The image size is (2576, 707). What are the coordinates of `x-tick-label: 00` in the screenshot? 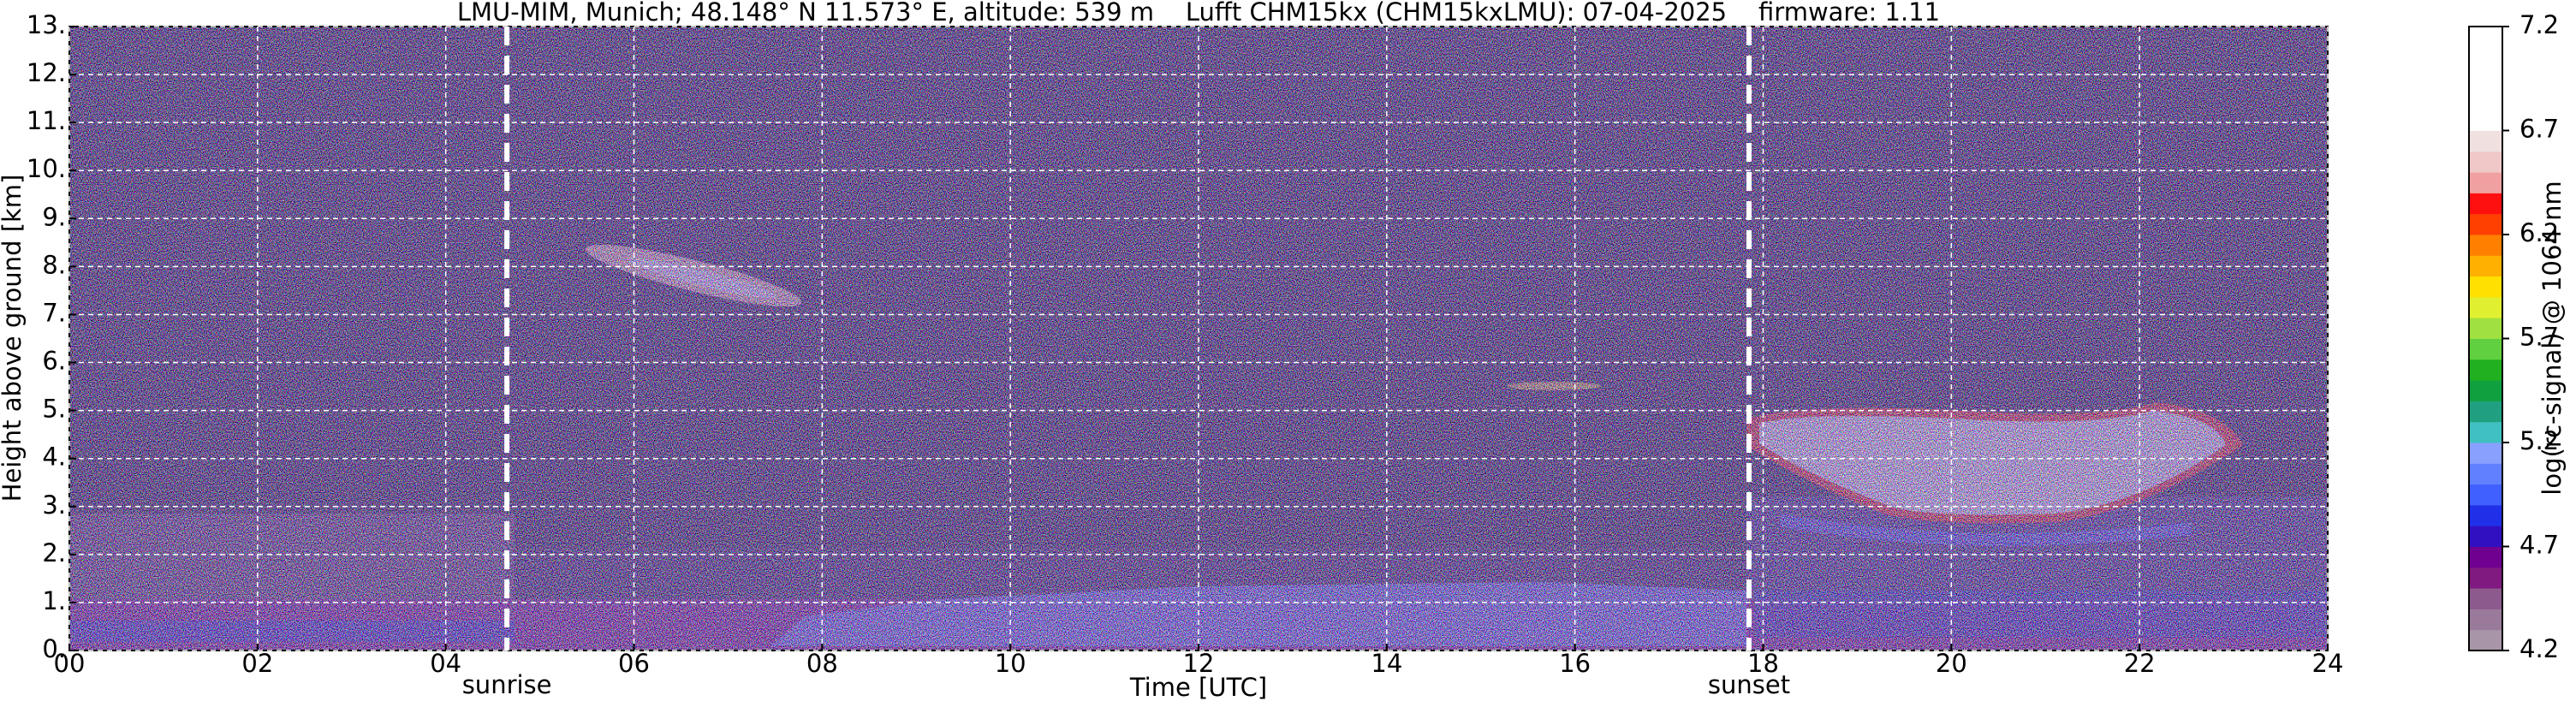 It's located at (70, 663).